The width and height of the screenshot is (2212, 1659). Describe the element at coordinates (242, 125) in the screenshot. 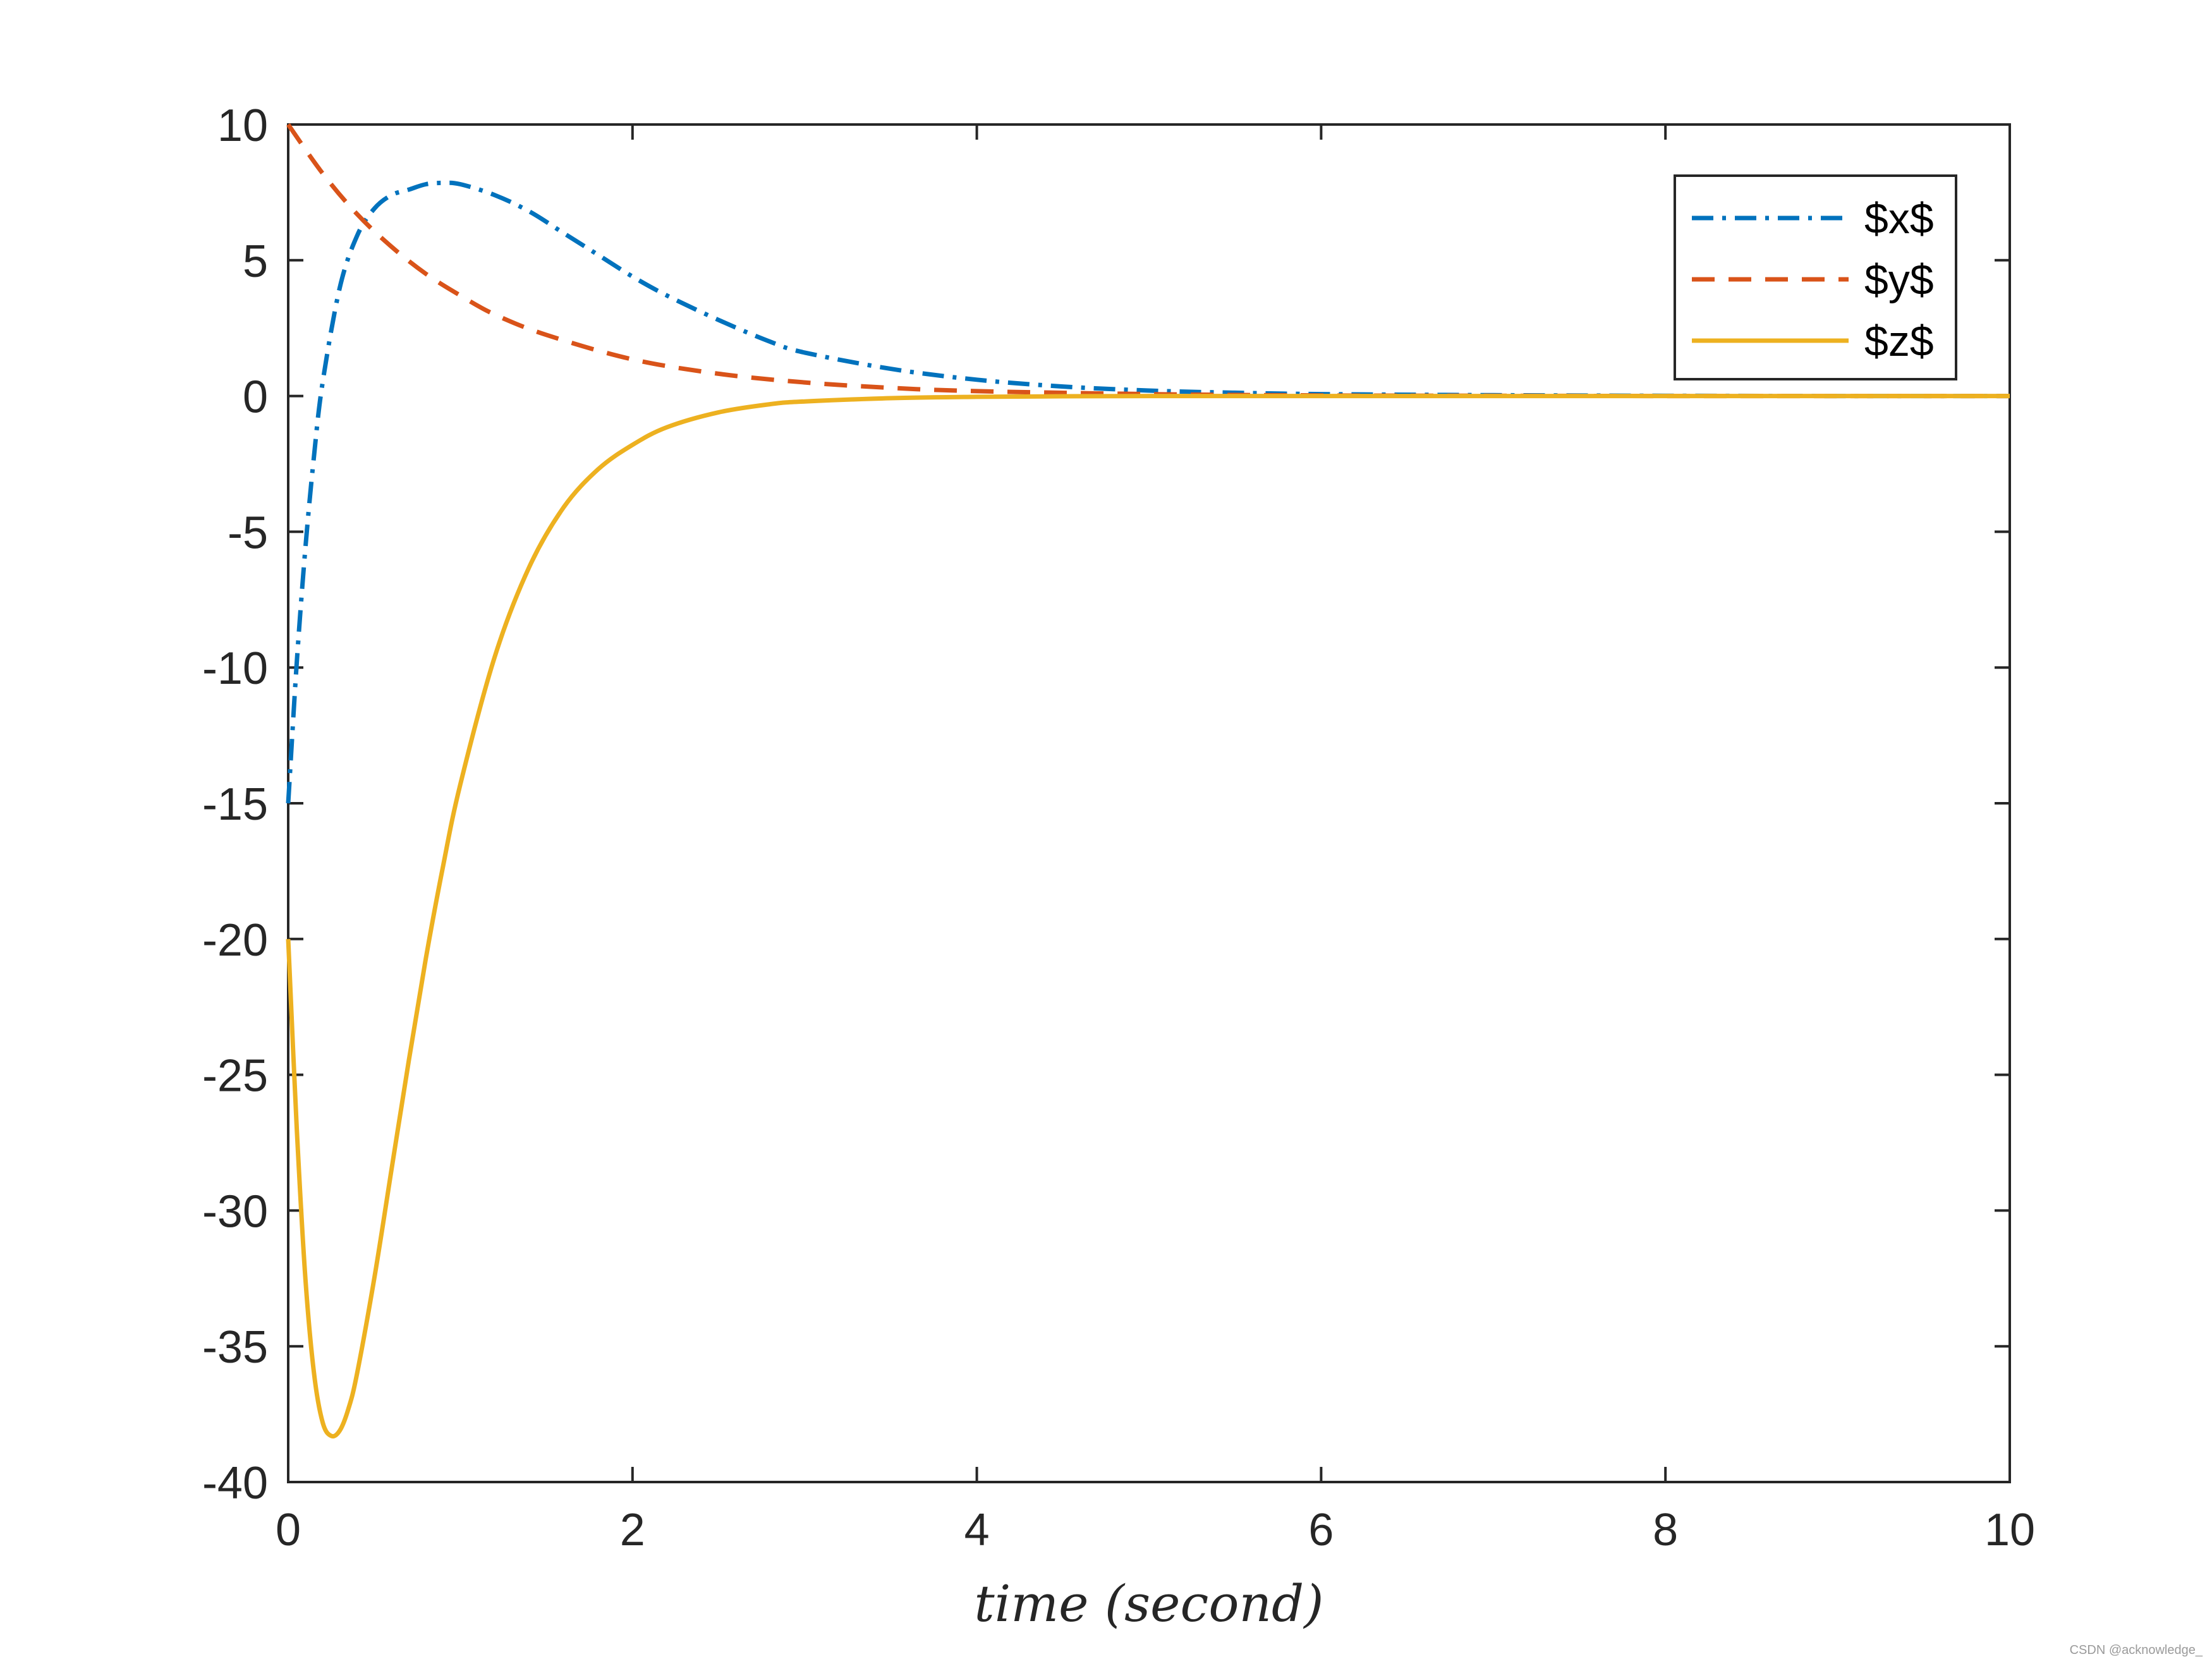

I see `y-tick-label: 10` at that location.